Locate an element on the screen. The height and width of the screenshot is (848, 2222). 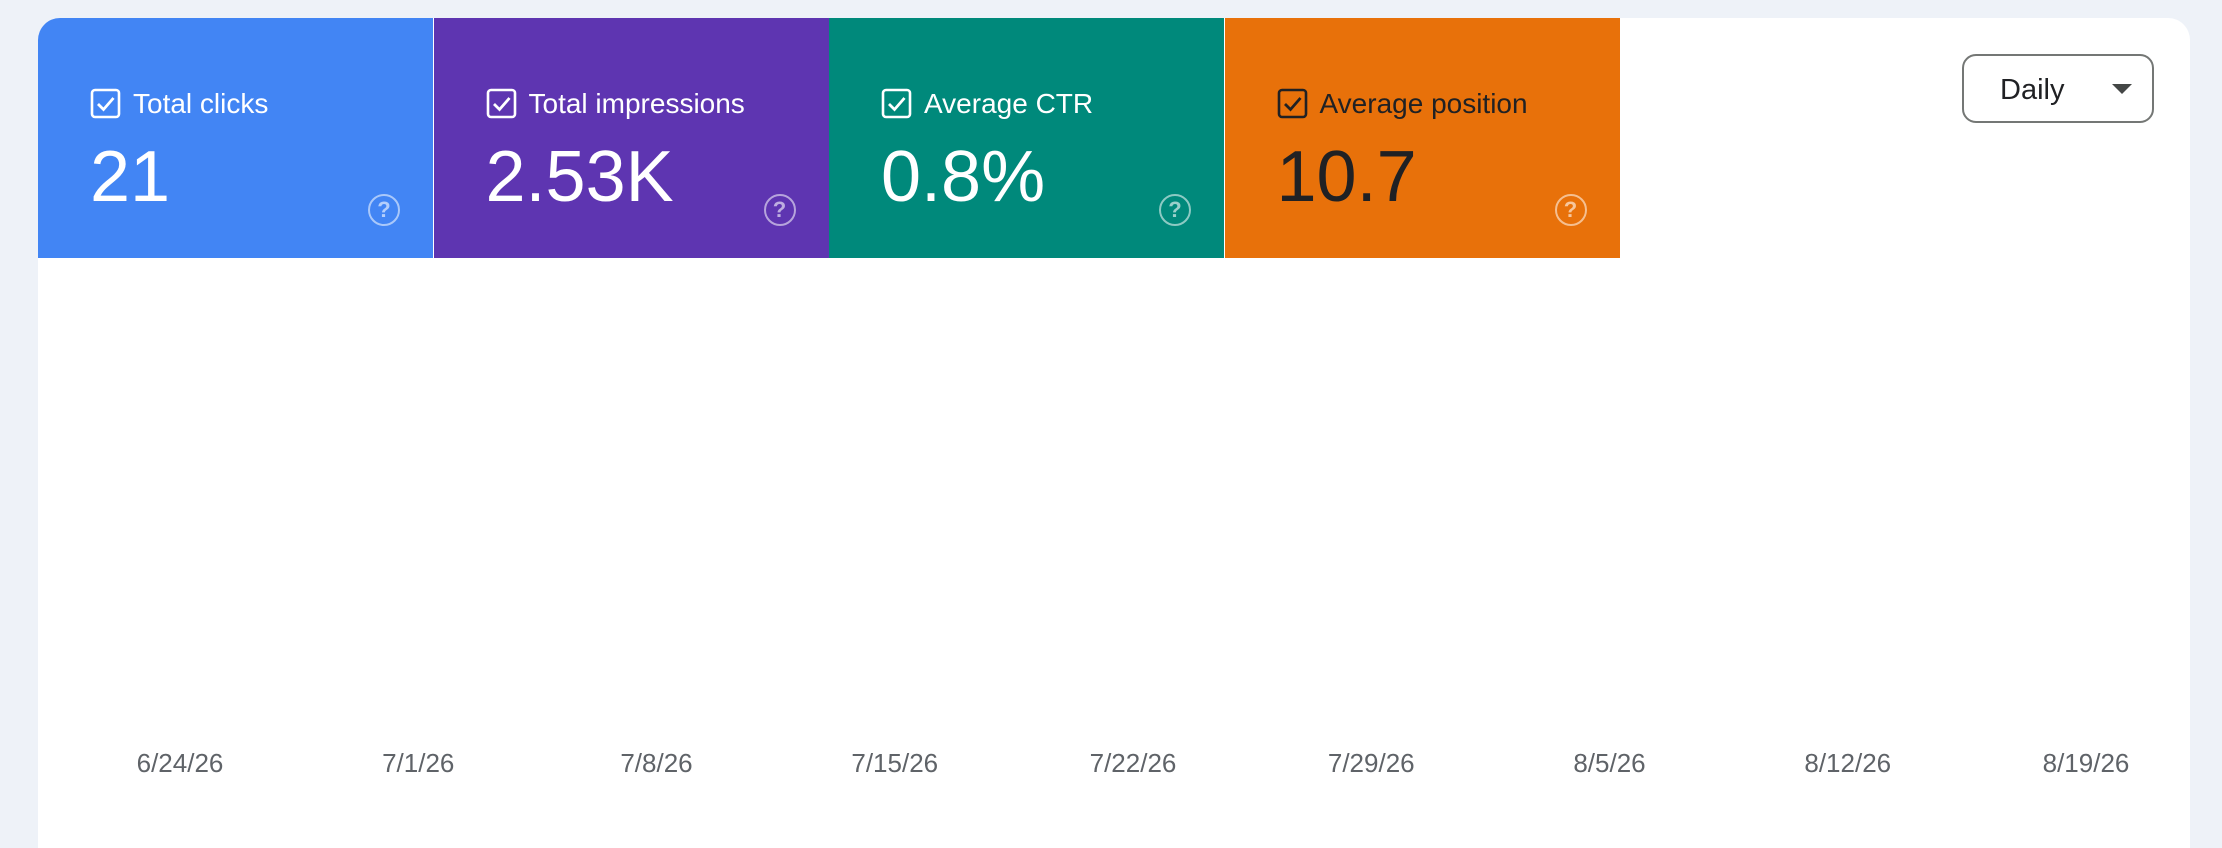
x-tick-label: 7/22/26 is located at coordinates (1133, 763).